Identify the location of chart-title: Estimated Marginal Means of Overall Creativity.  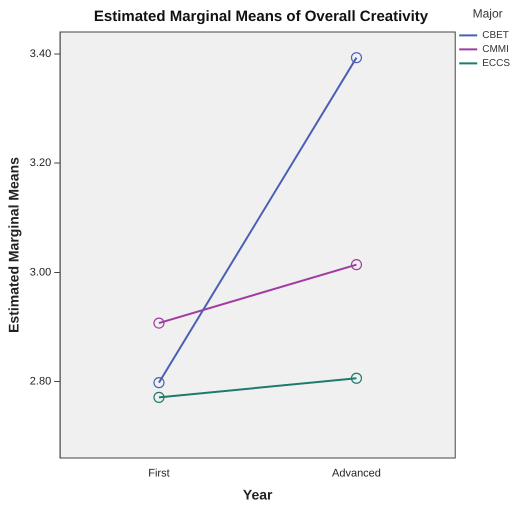
(261, 17).